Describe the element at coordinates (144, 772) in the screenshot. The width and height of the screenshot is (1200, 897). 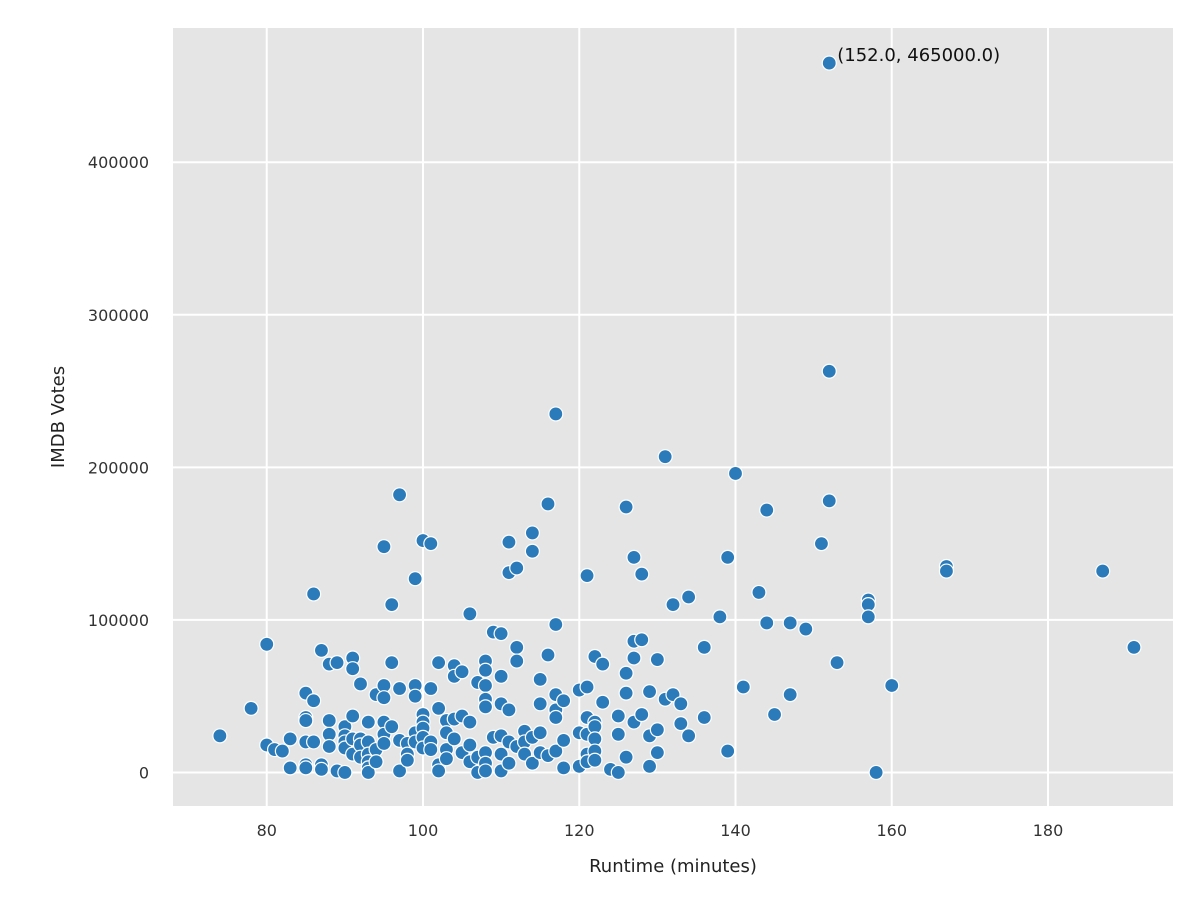
I see `y-tick-label: 0` at that location.